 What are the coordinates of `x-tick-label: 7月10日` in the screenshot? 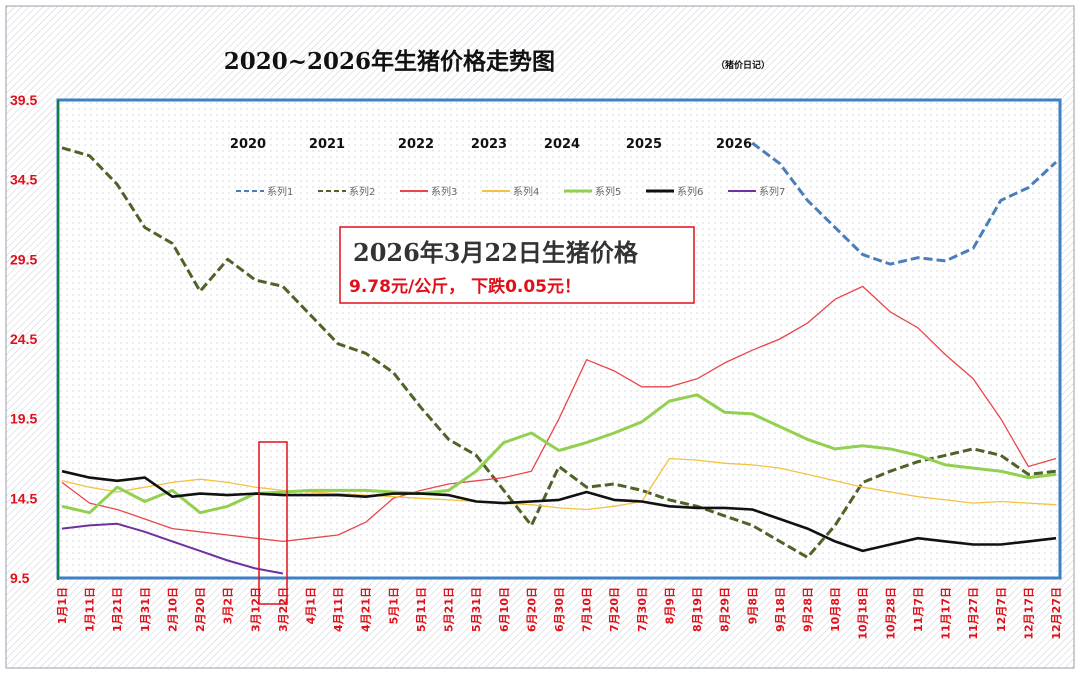 It's located at (587, 609).